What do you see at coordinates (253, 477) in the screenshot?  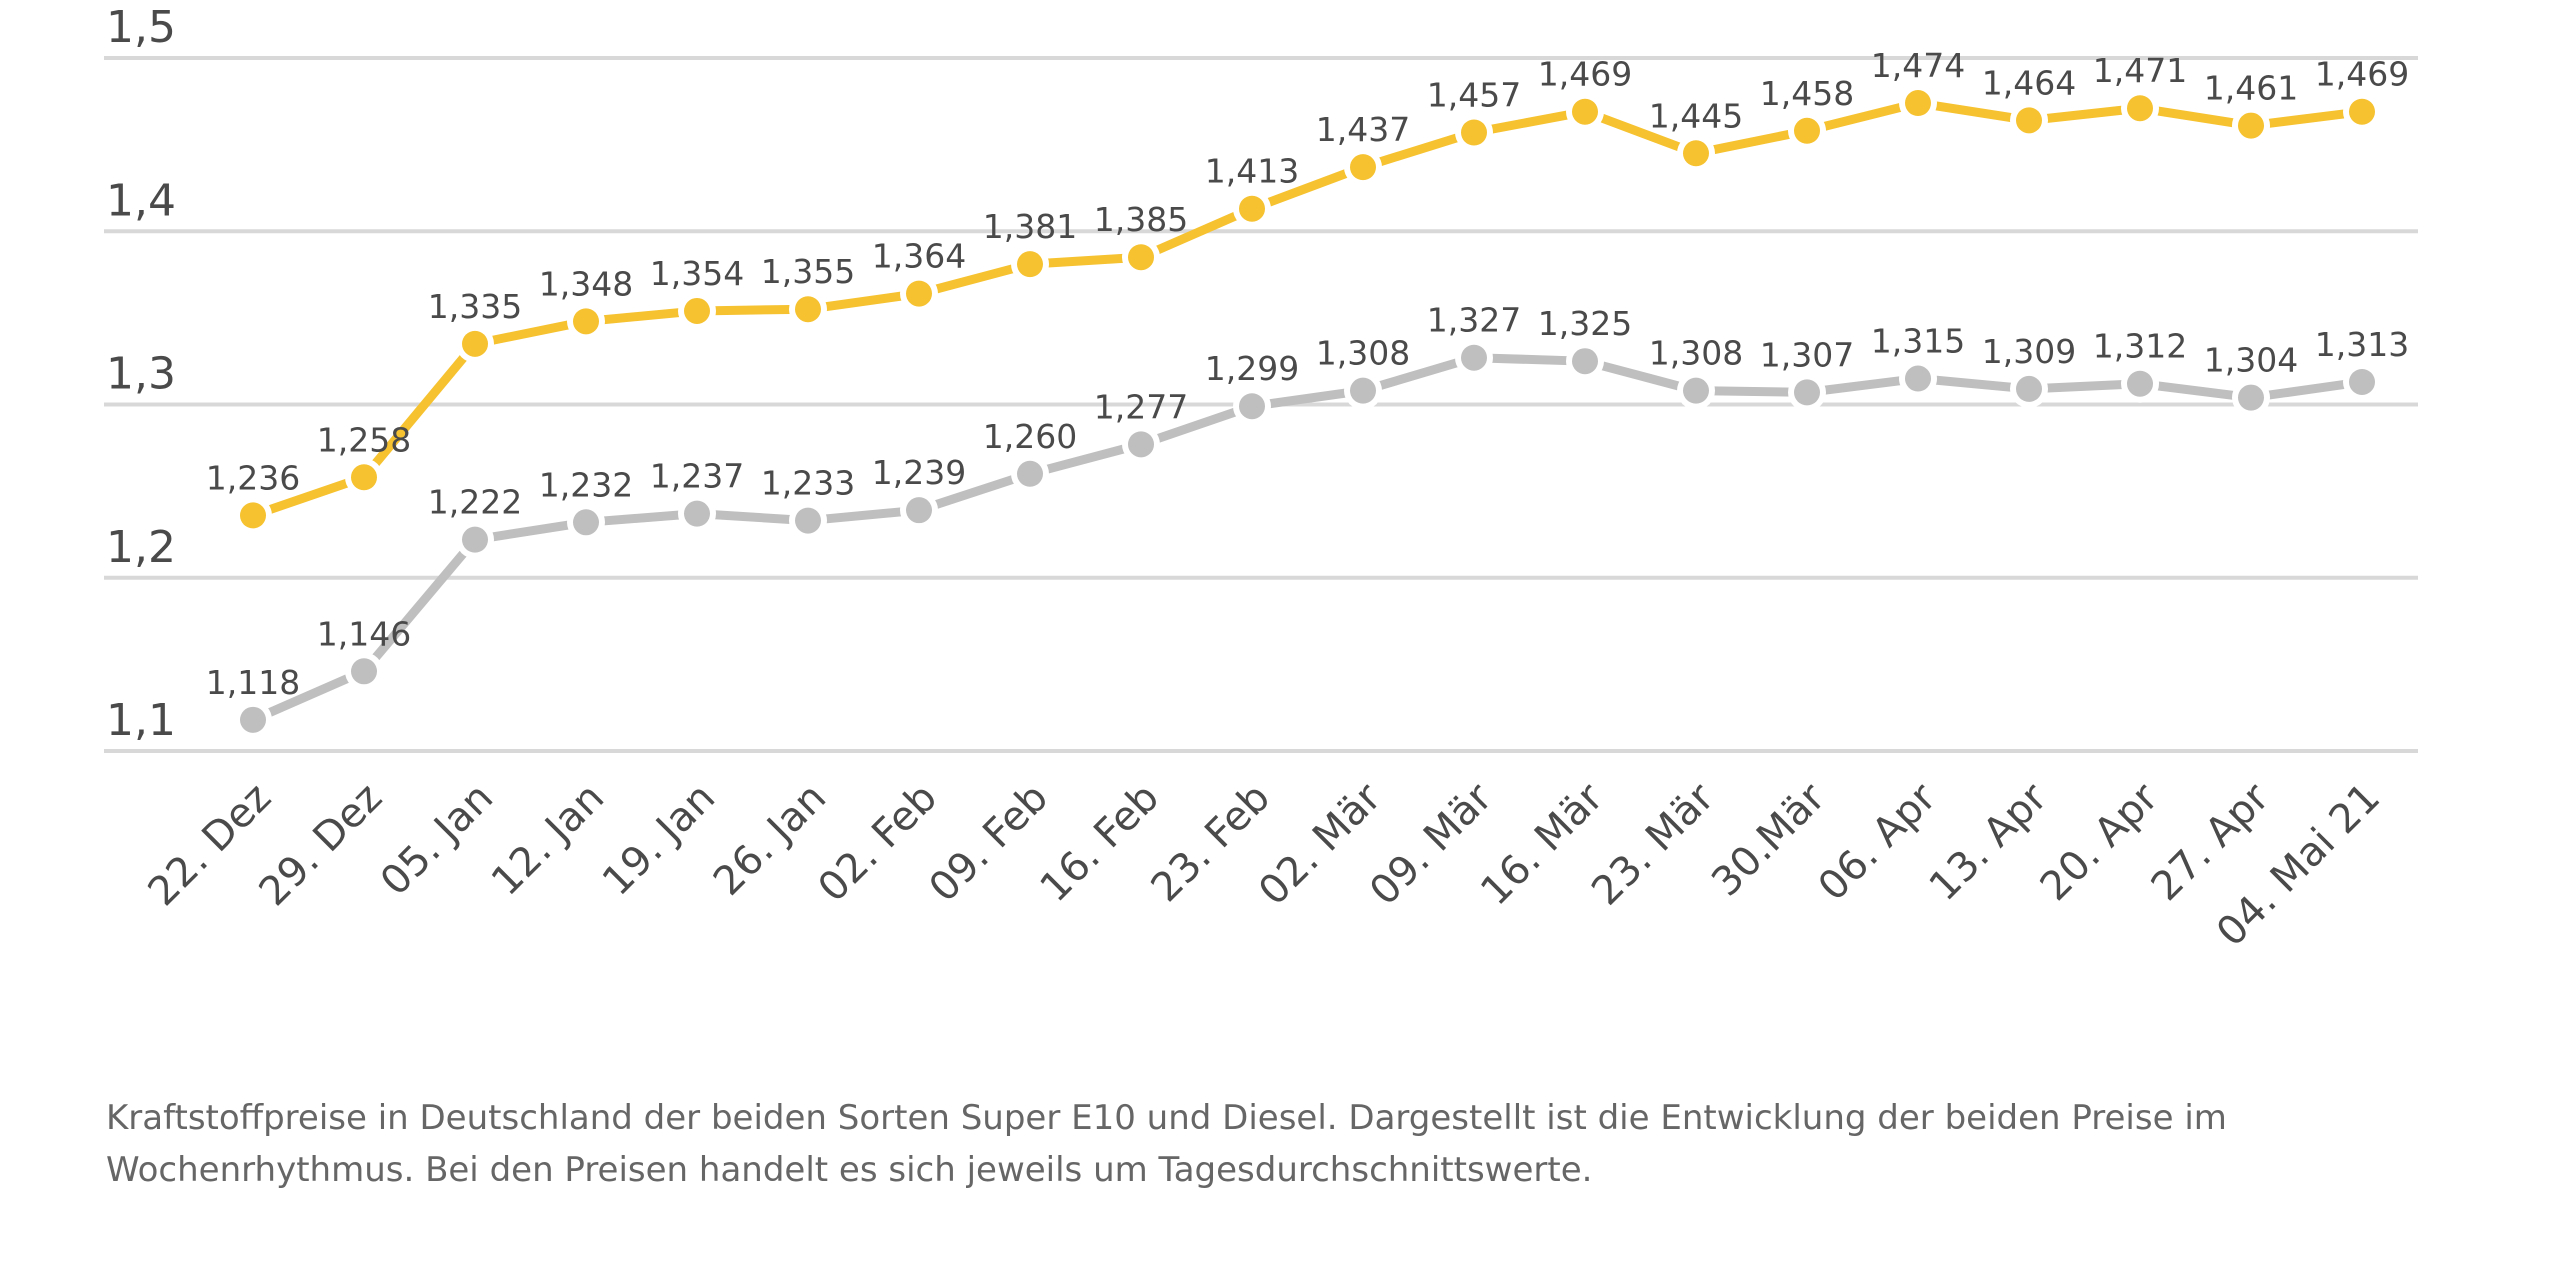 I see `data-label: 1,236` at bounding box center [253, 477].